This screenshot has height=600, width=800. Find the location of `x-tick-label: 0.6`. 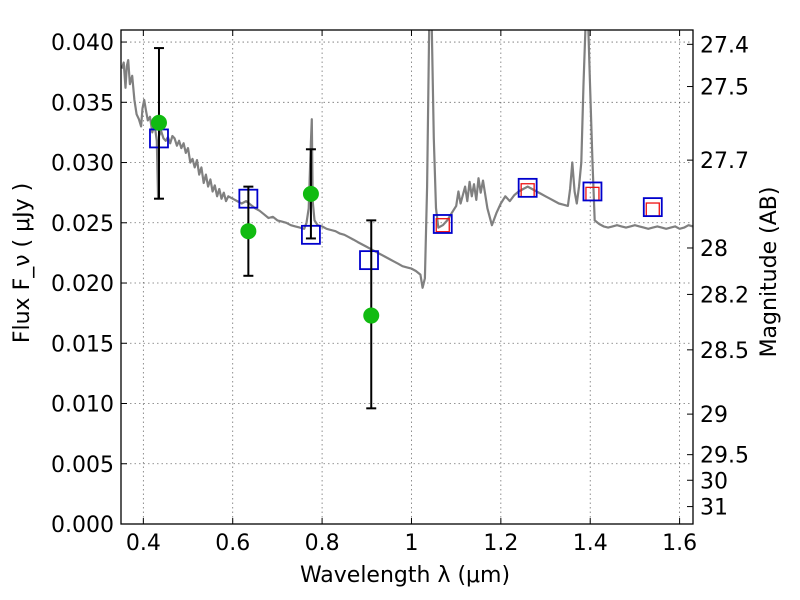

x-tick-label: 0.6 is located at coordinates (232, 543).